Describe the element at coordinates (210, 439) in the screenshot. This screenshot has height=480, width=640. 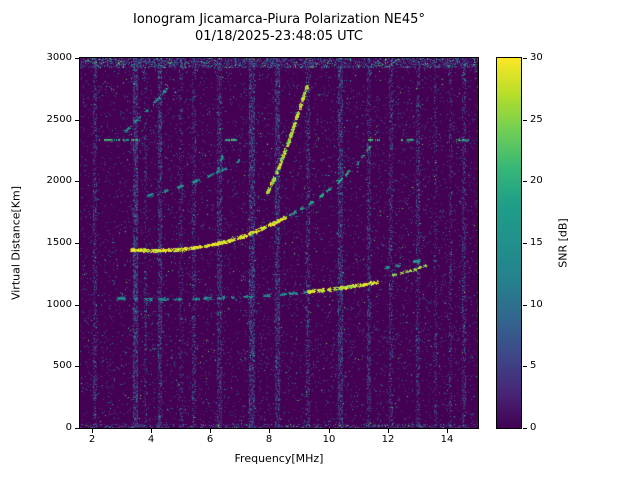
I see `x-tick-label: 6` at that location.